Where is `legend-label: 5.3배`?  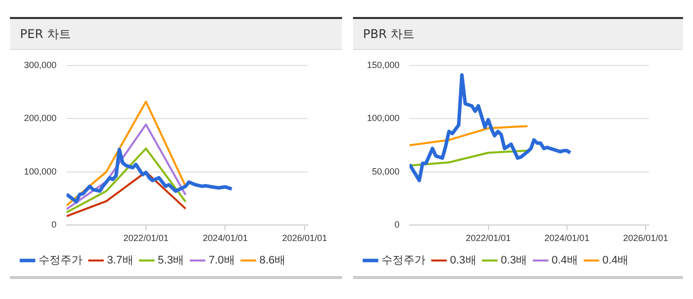 legend-label: 5.3배 is located at coordinates (171, 260).